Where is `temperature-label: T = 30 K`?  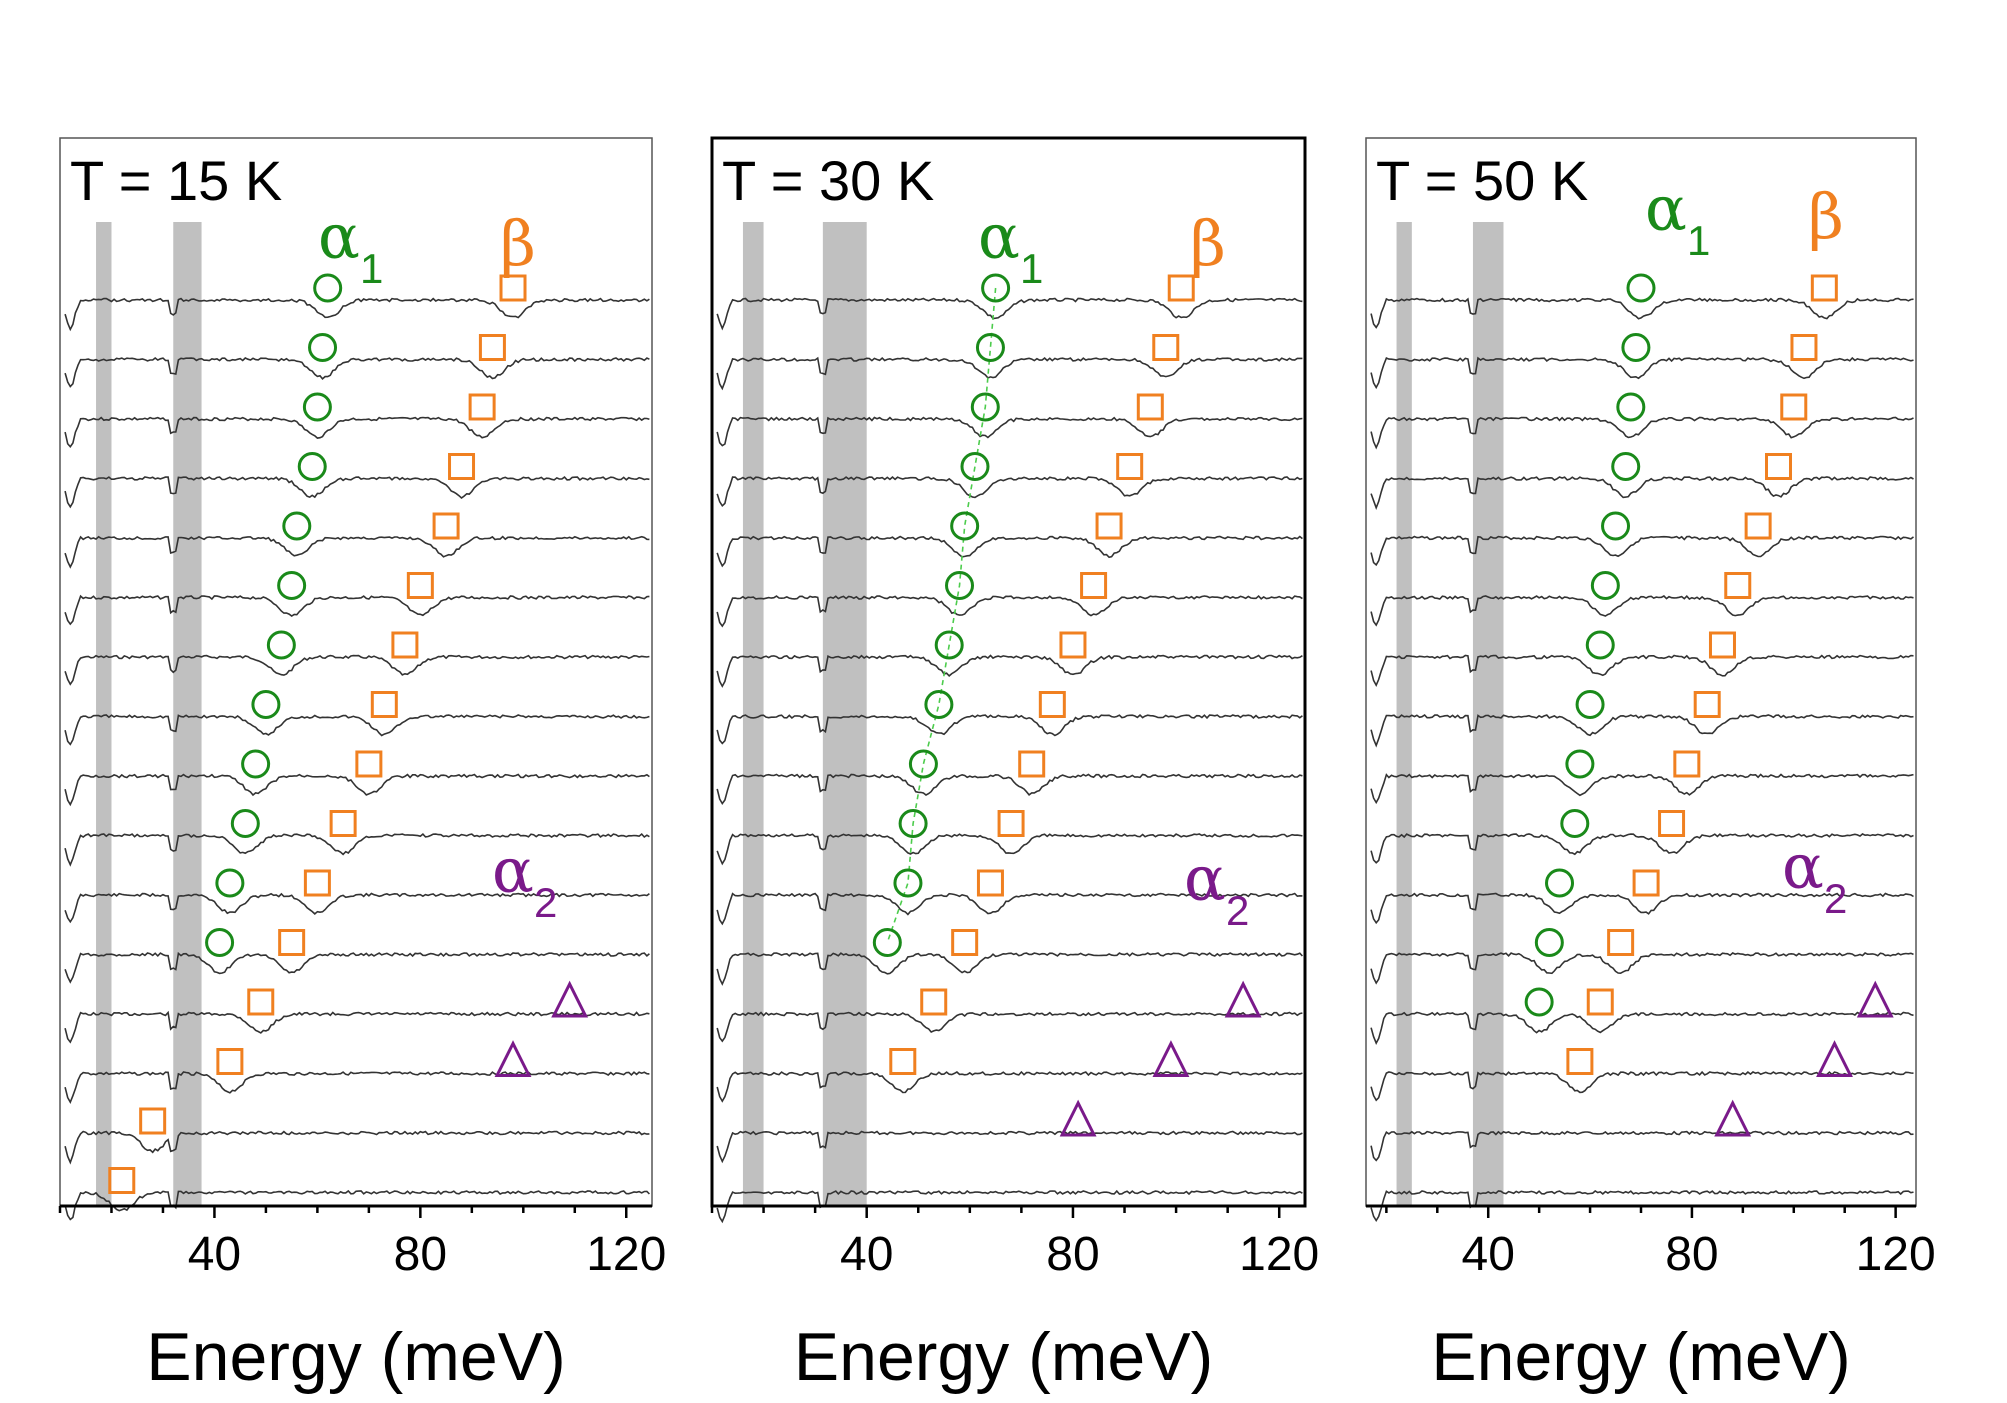
temperature-label: T = 30 K is located at coordinates (828, 180).